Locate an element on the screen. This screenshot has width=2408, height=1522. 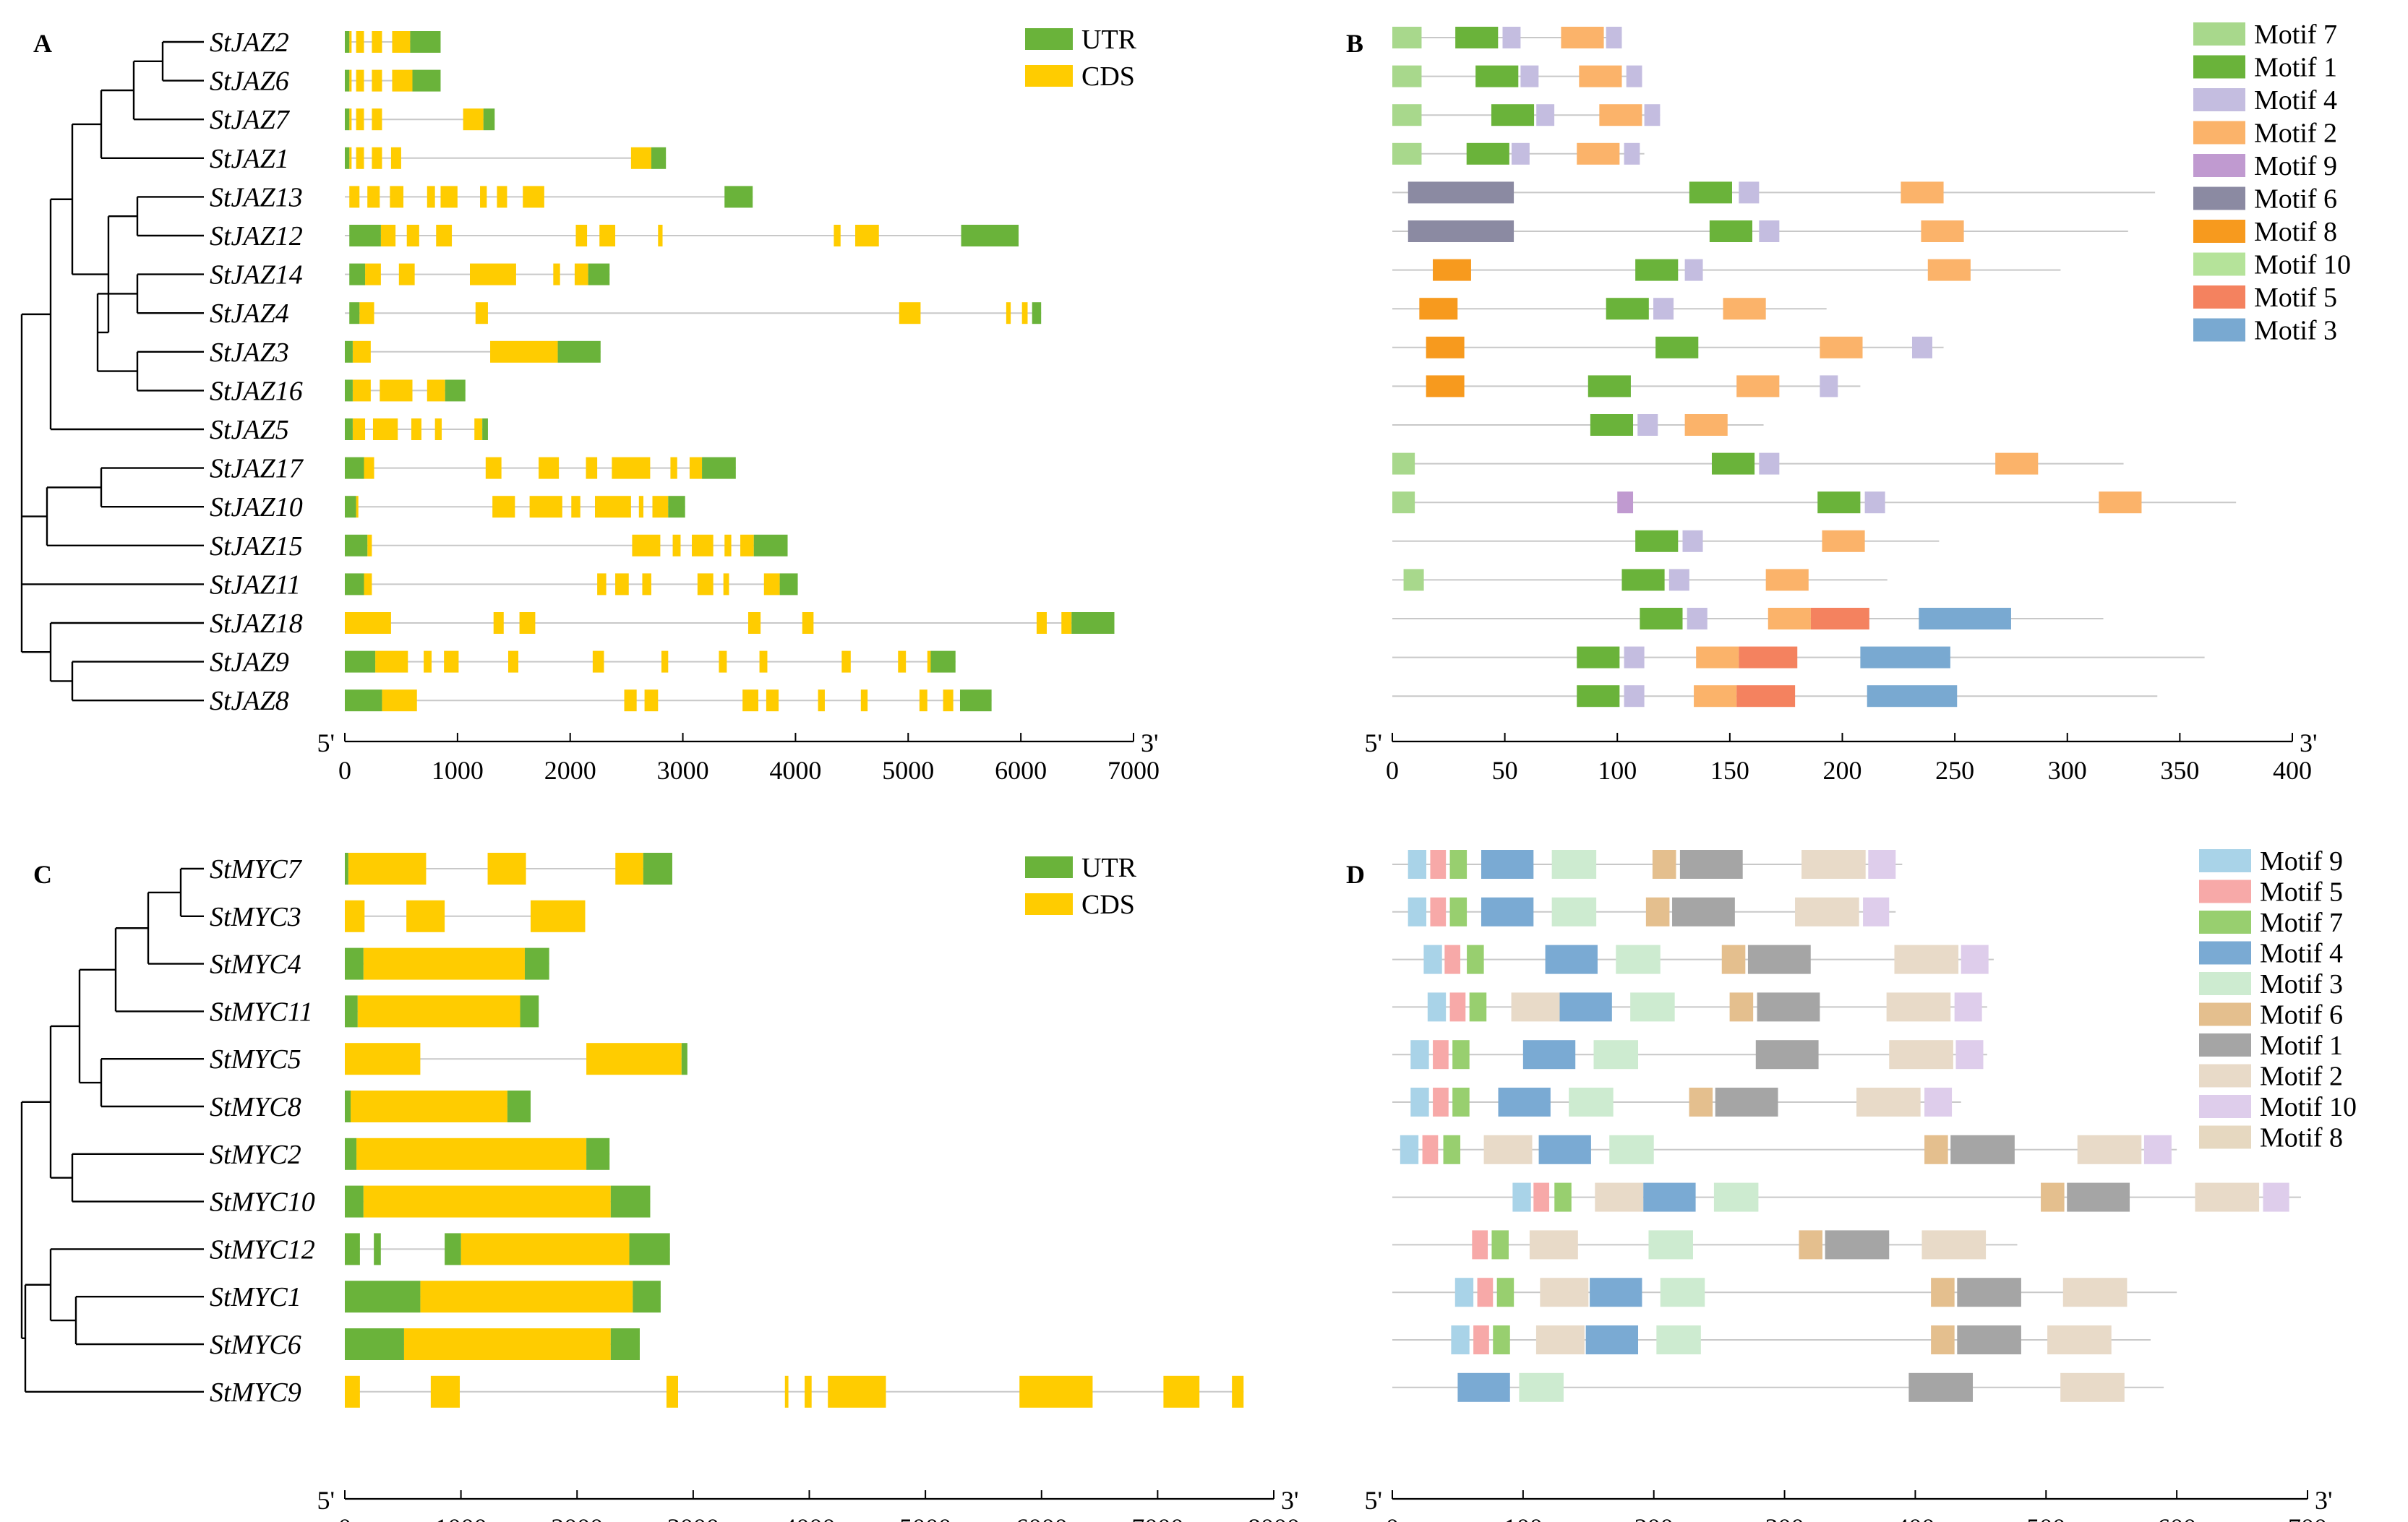
tick-label-d: 500 is located at coordinates (2046, 1517).